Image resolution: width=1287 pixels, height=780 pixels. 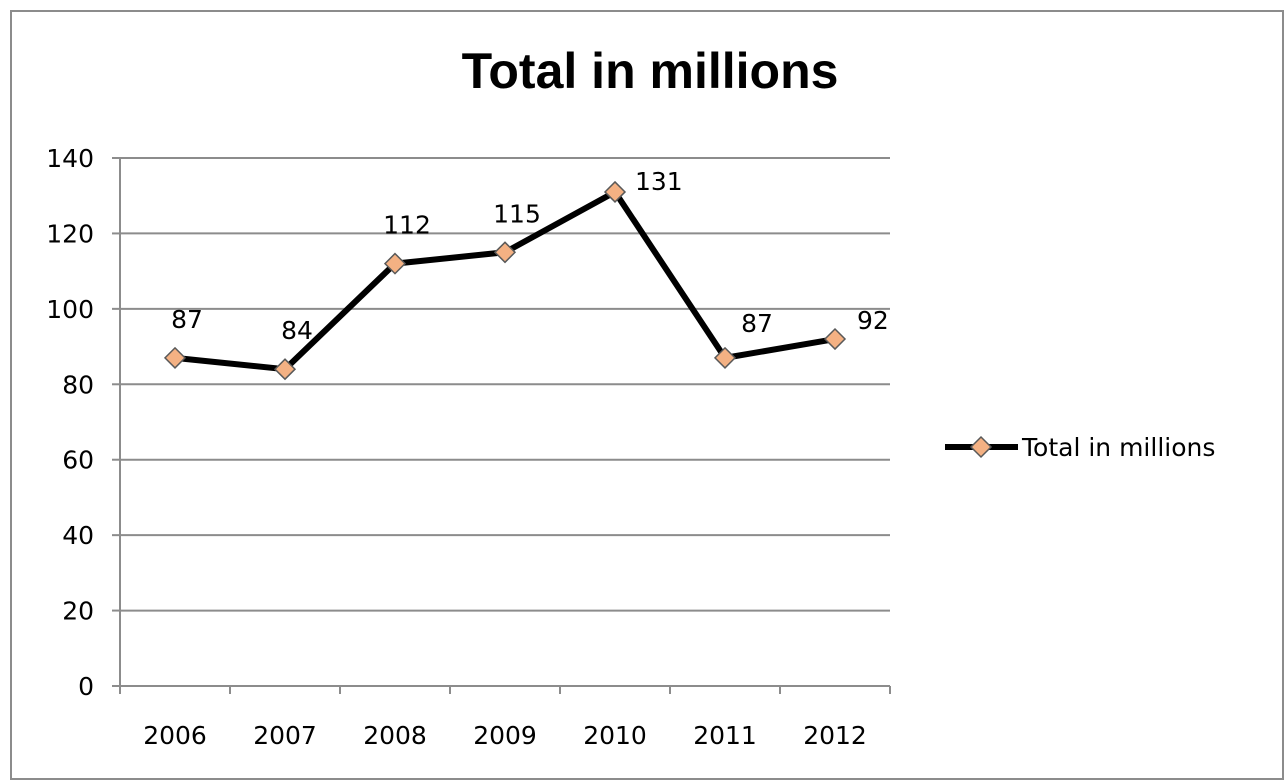 What do you see at coordinates (530, 256) in the screenshot?
I see `data-labels: 87 84 112 115 131 87 92` at bounding box center [530, 256].